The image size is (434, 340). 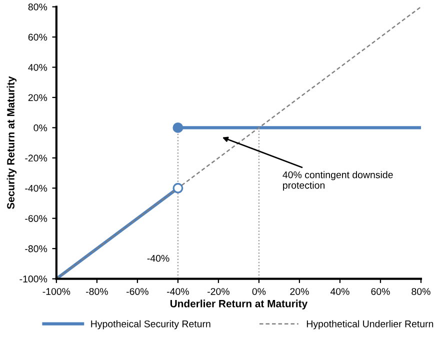 What do you see at coordinates (36, 218) in the screenshot?
I see `y-tick-label: -60%` at bounding box center [36, 218].